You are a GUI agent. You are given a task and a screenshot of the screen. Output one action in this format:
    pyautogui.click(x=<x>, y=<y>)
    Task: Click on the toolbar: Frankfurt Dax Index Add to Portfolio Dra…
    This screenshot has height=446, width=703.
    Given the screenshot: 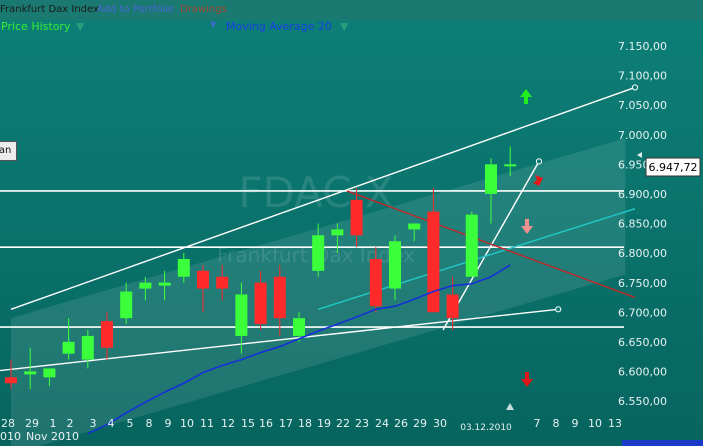 What is the action you would take?
    pyautogui.click(x=351, y=10)
    